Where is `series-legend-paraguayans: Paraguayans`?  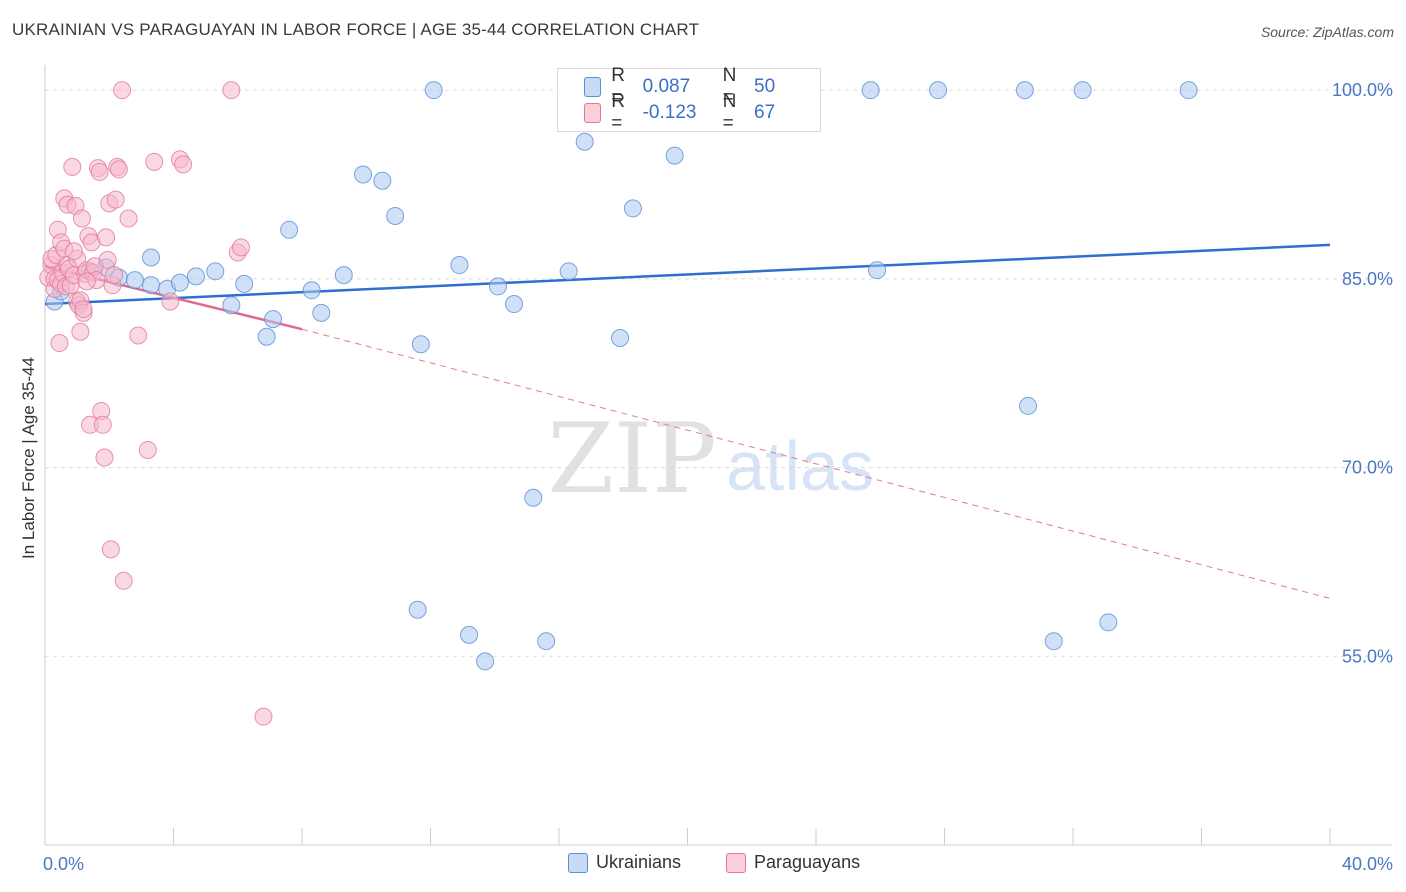 series-legend-paraguayans: Paraguayans is located at coordinates (793, 862).